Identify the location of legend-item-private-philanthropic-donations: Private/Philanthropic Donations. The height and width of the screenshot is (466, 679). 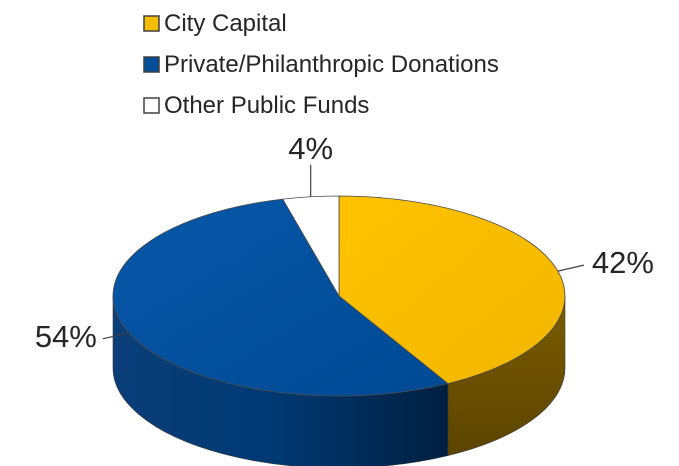
(321, 64).